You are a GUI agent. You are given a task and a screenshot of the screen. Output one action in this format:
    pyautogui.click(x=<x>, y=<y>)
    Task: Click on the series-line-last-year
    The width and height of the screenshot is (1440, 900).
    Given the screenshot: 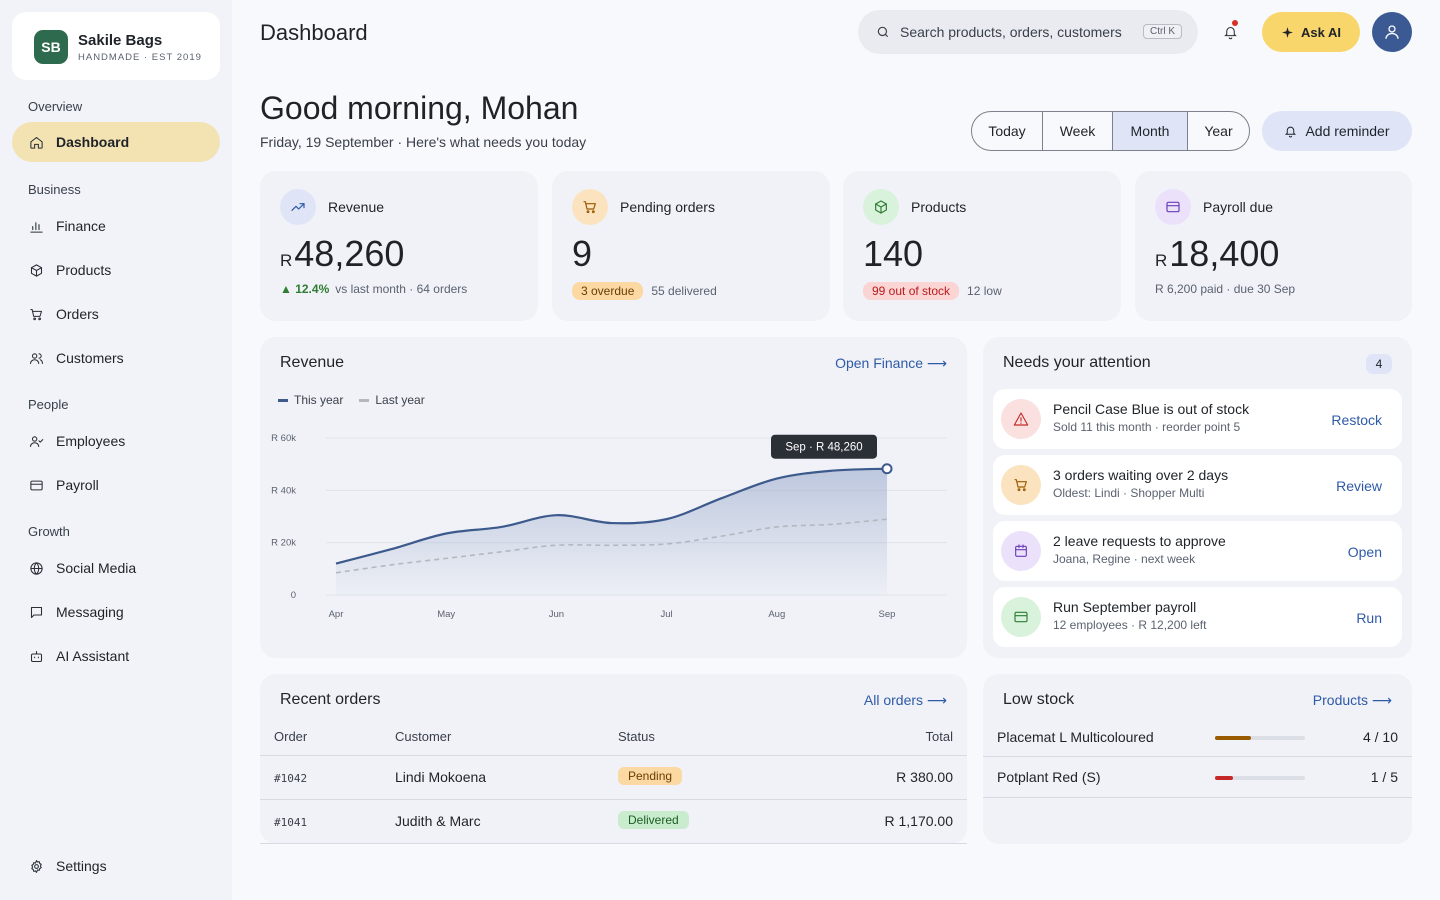 What is the action you would take?
    pyautogui.click(x=611, y=546)
    